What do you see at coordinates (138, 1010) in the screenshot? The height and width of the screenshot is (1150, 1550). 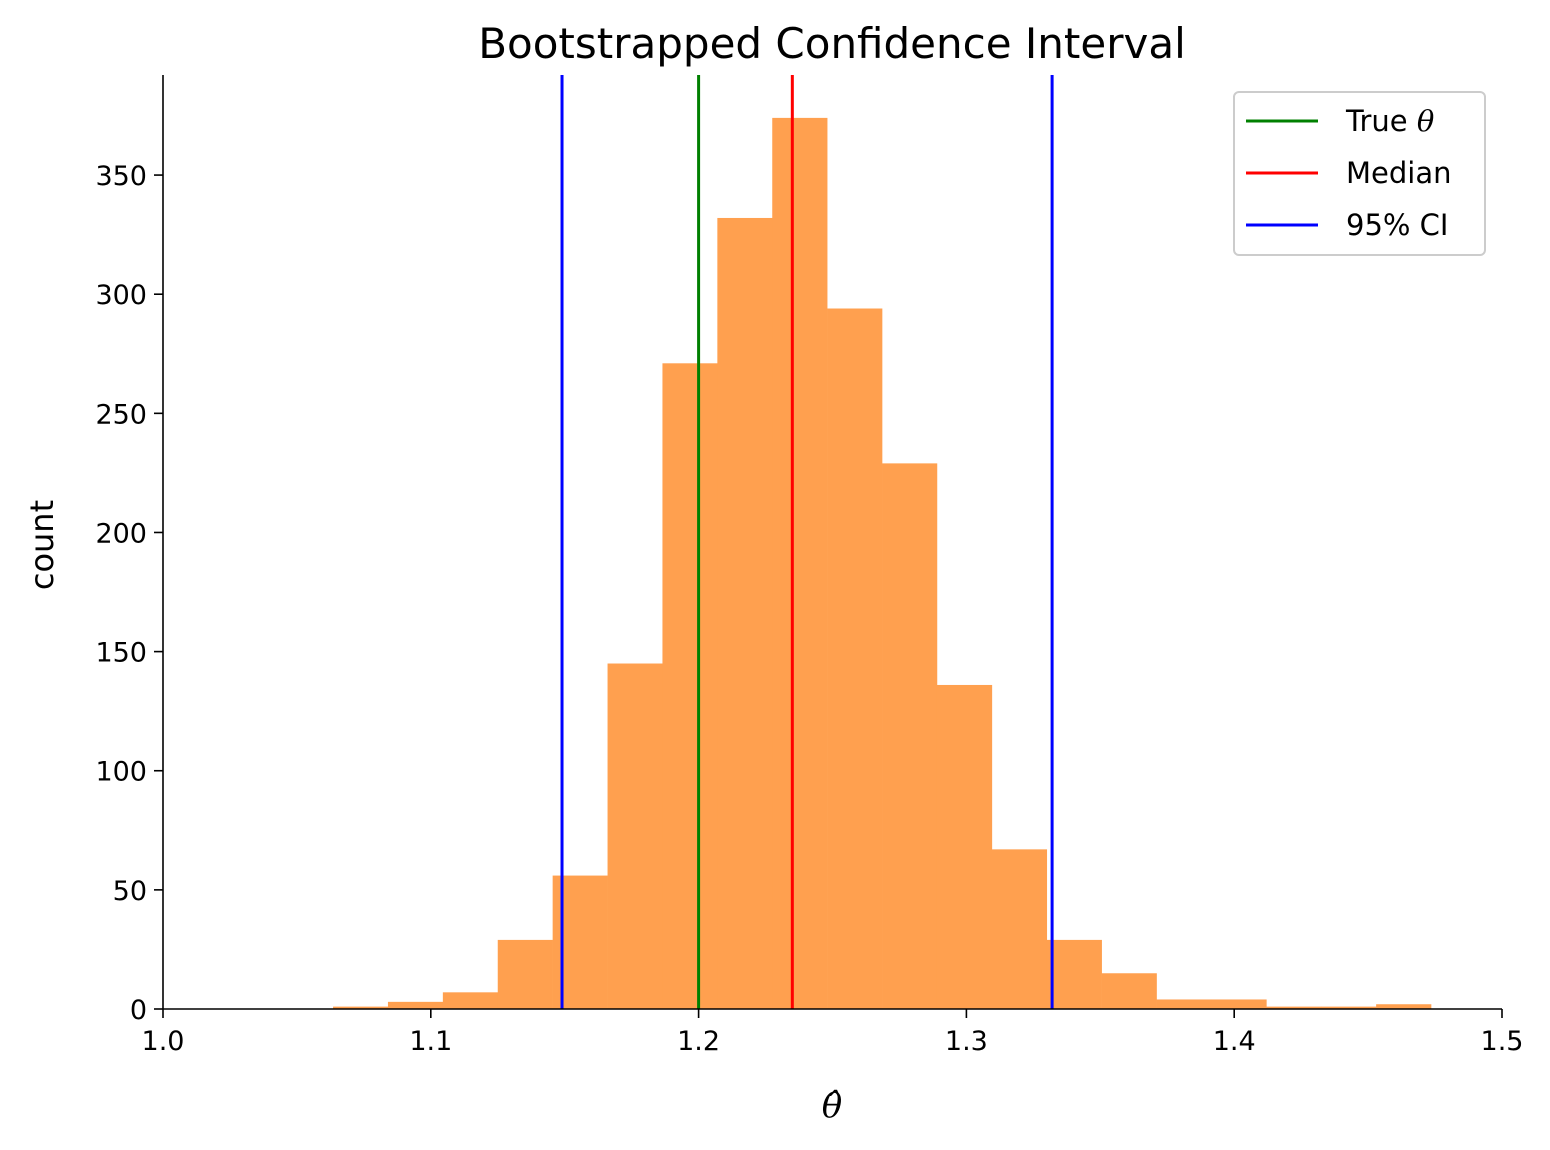 I see `y-tick-label: 0` at bounding box center [138, 1010].